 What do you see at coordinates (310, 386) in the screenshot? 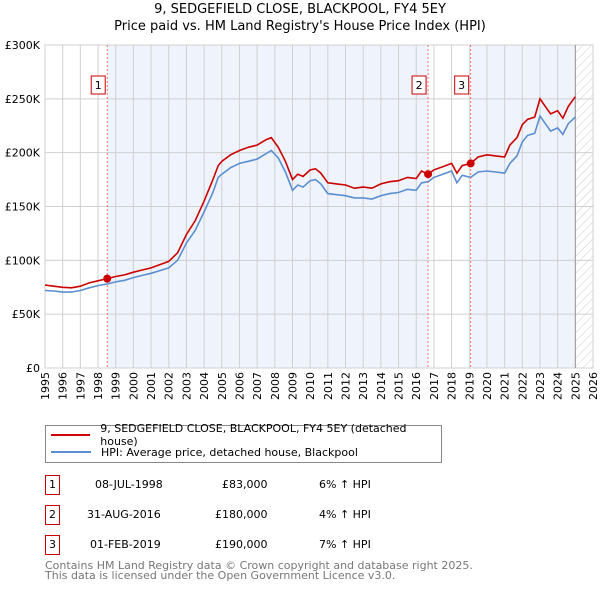
I see `x-tick-label: 2010` at bounding box center [310, 386].